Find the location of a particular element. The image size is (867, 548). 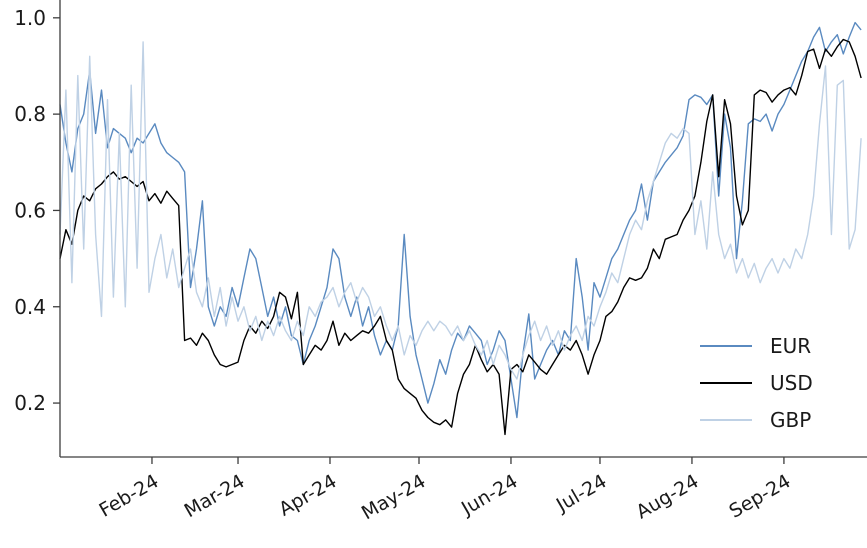

x-tick-label: Jul-24 is located at coordinates (581, 493).